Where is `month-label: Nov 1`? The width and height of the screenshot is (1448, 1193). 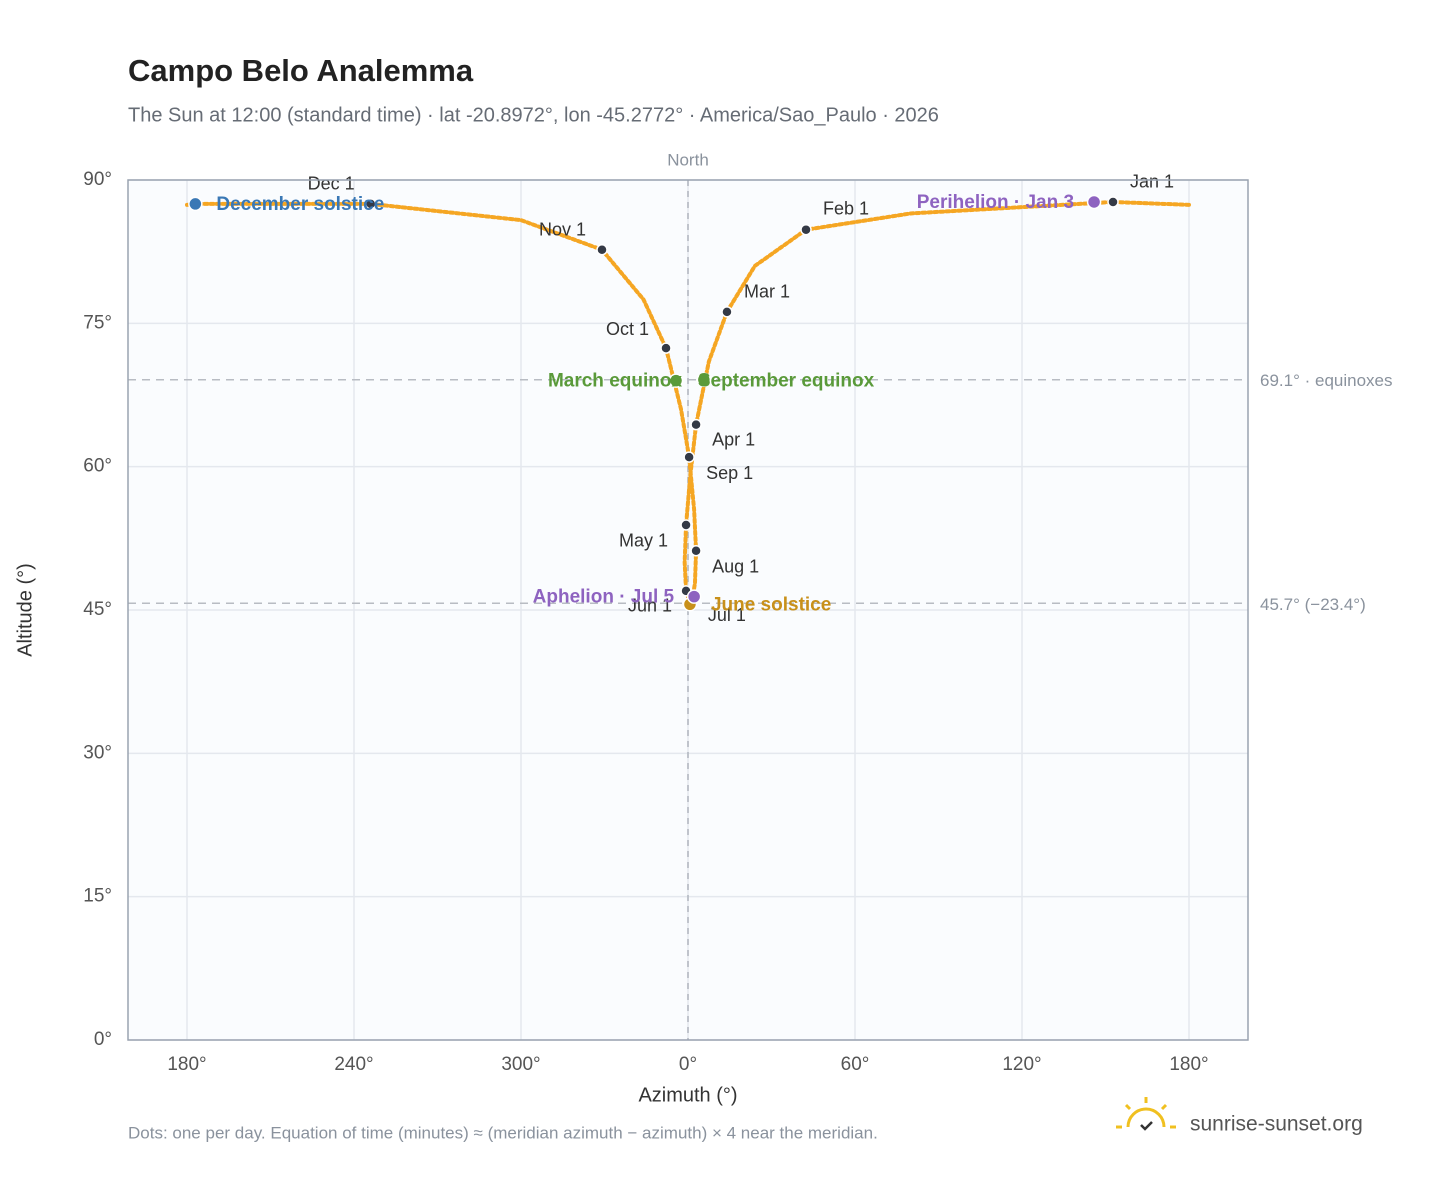
month-label: Nov 1 is located at coordinates (562, 230).